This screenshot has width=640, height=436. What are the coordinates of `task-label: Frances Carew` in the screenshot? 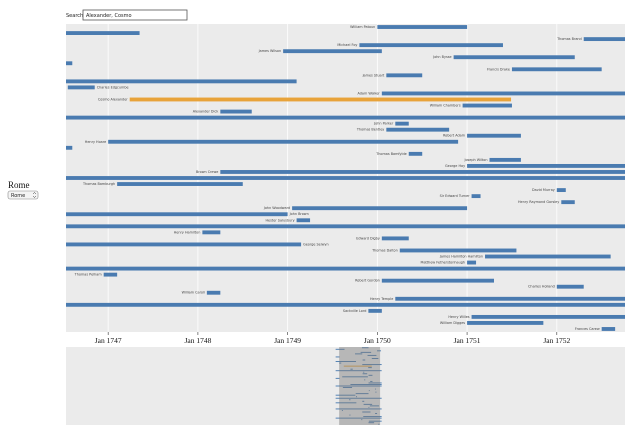 It's located at (587, 329).